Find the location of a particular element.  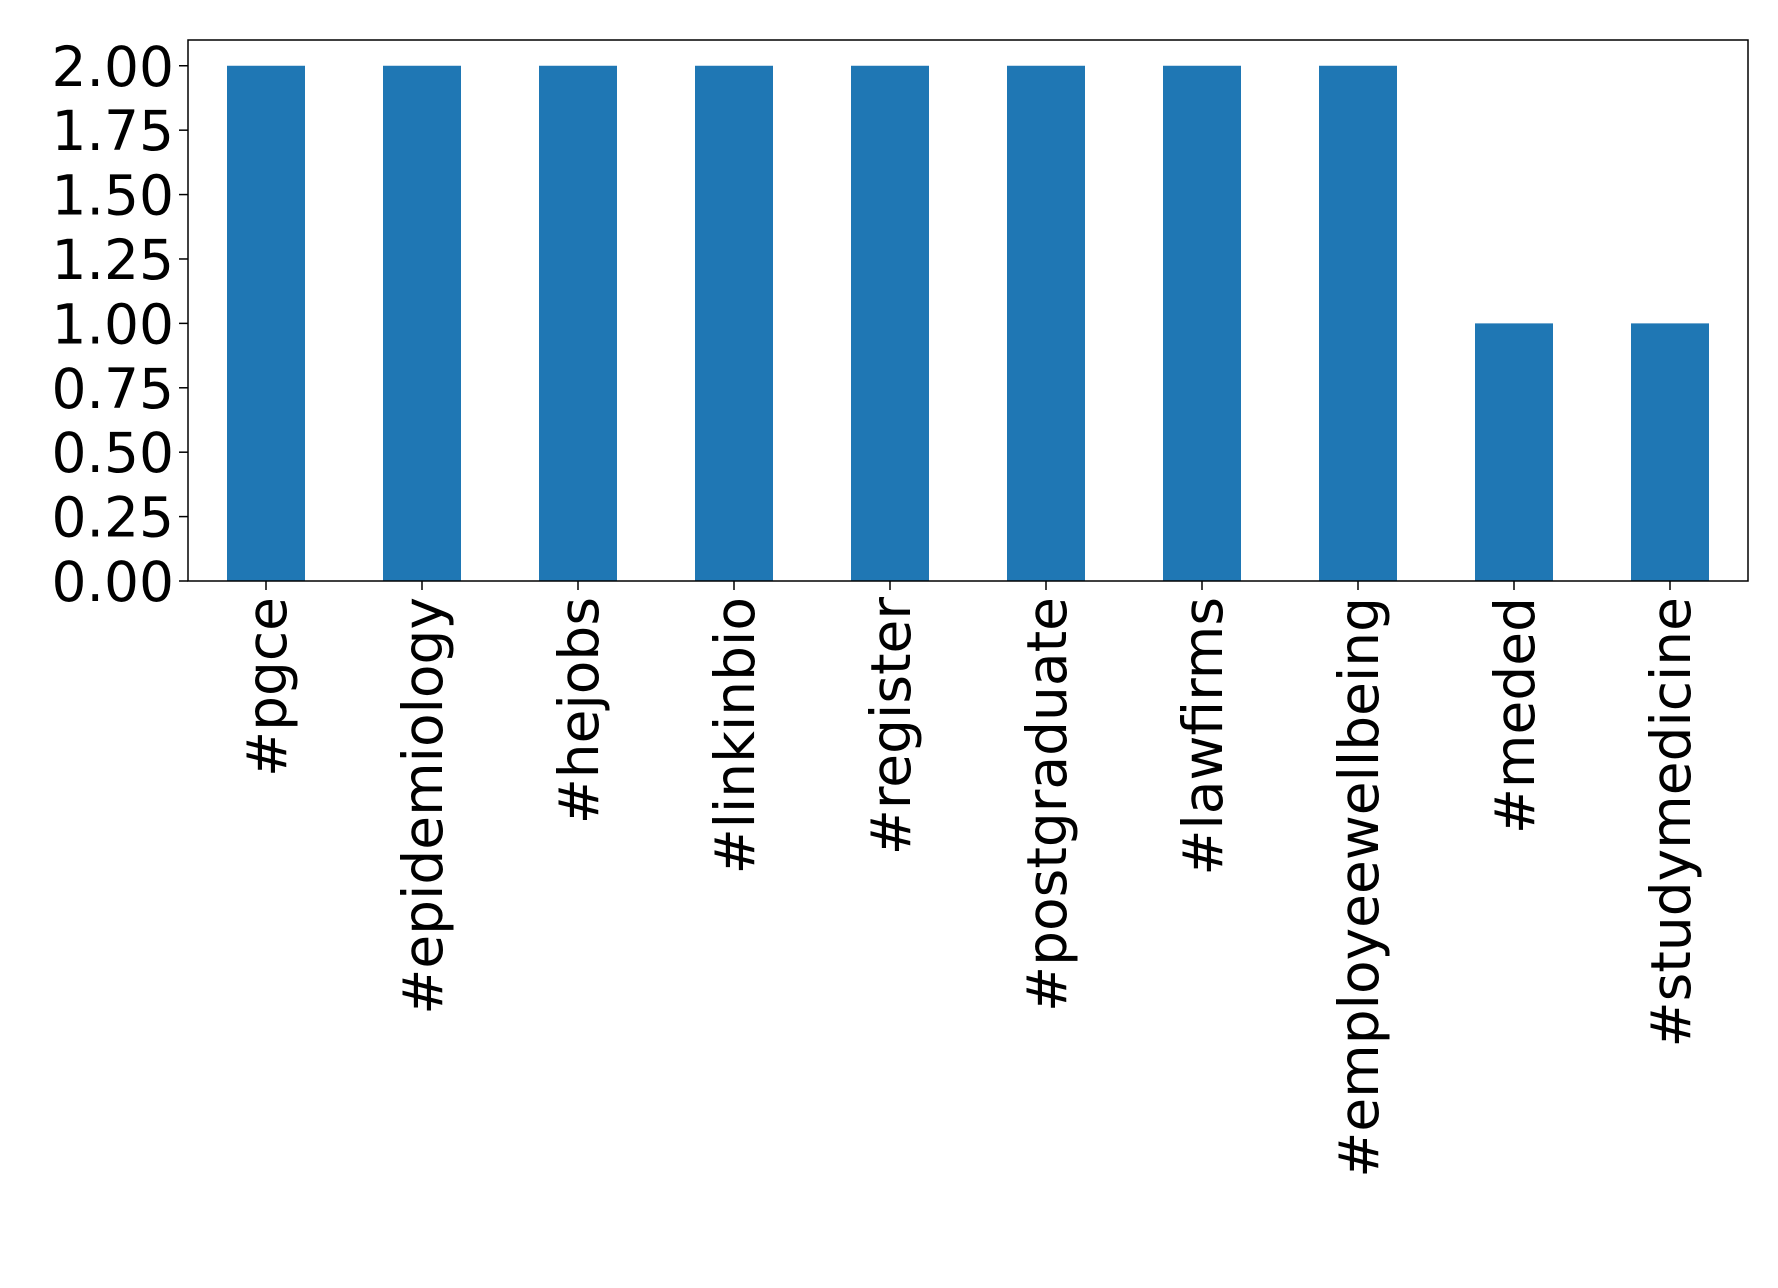

x-tick-label: #pgce is located at coordinates (267, 687).